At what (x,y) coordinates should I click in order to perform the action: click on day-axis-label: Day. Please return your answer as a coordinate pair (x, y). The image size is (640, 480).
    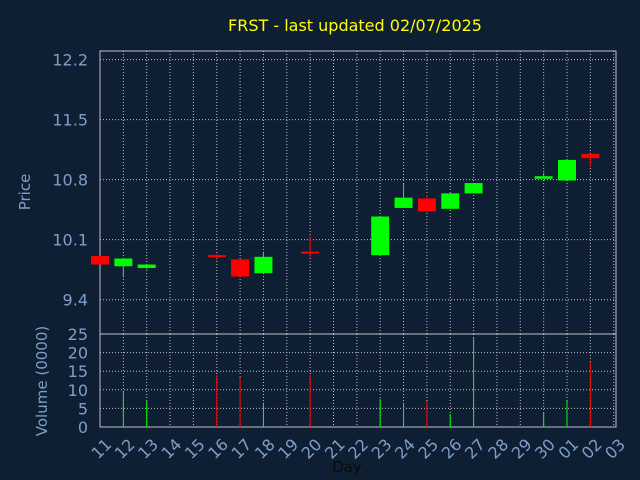
    Looking at the image, I should click on (347, 467).